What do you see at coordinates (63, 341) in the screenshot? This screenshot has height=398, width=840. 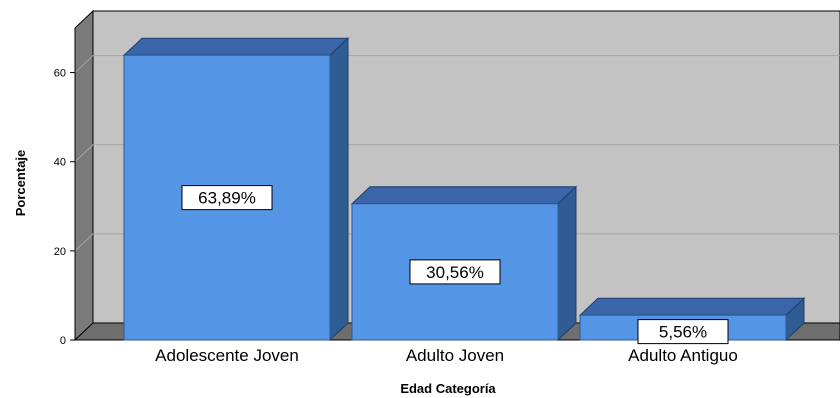 I see `y-tick-label: 0` at bounding box center [63, 341].